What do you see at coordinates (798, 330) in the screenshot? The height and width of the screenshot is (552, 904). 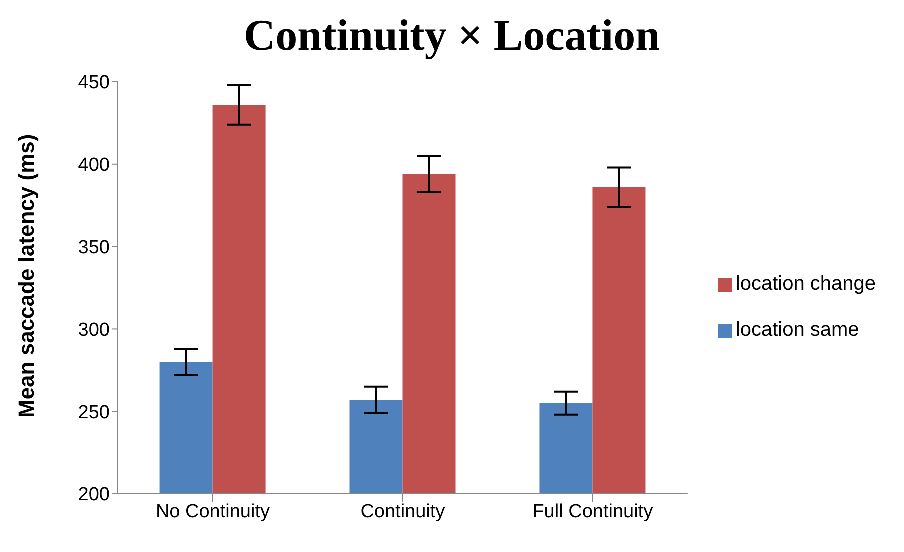 I see `legend-label: location same` at bounding box center [798, 330].